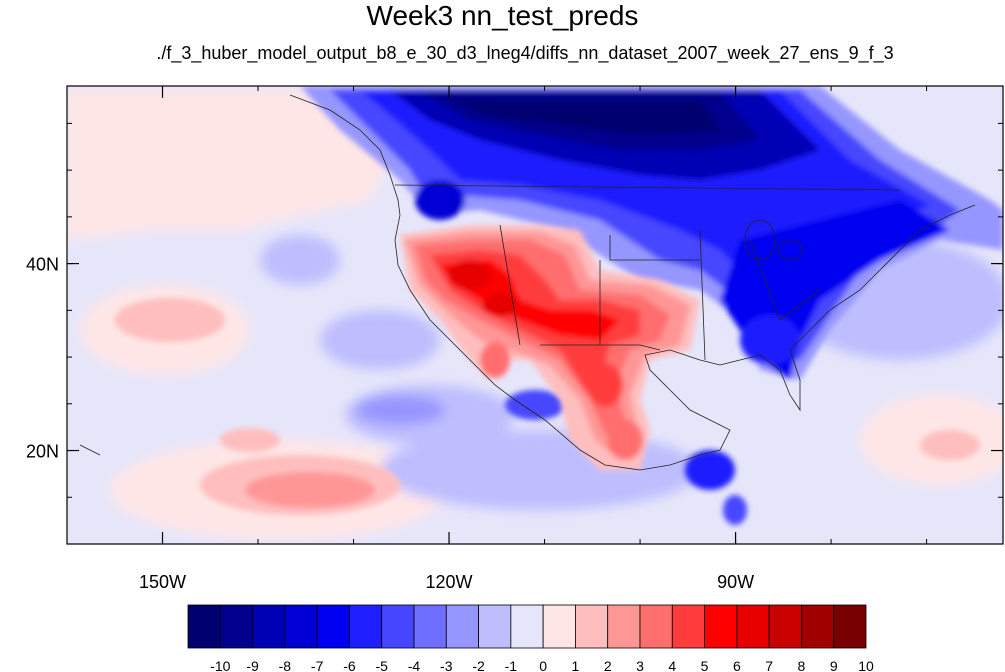  What do you see at coordinates (449, 582) in the screenshot?
I see `lon-tick-label: 120W` at bounding box center [449, 582].